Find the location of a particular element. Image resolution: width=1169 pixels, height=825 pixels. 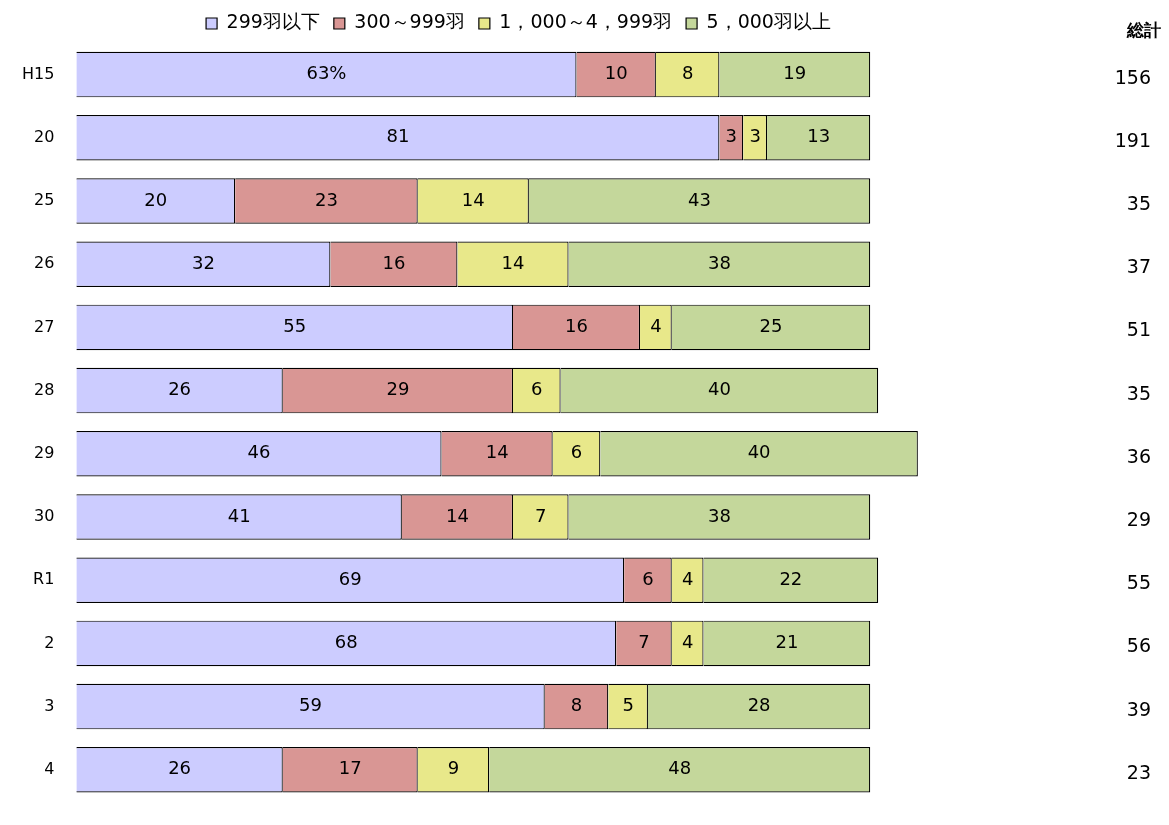

data-label: 29 is located at coordinates (398, 389).